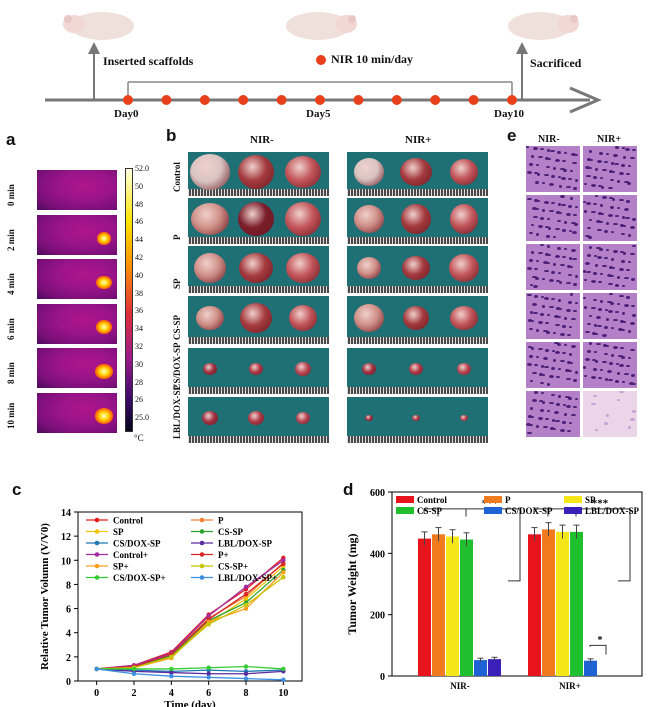 This screenshot has height=707, width=650. I want to click on significance-bracket, so click(582, 545).